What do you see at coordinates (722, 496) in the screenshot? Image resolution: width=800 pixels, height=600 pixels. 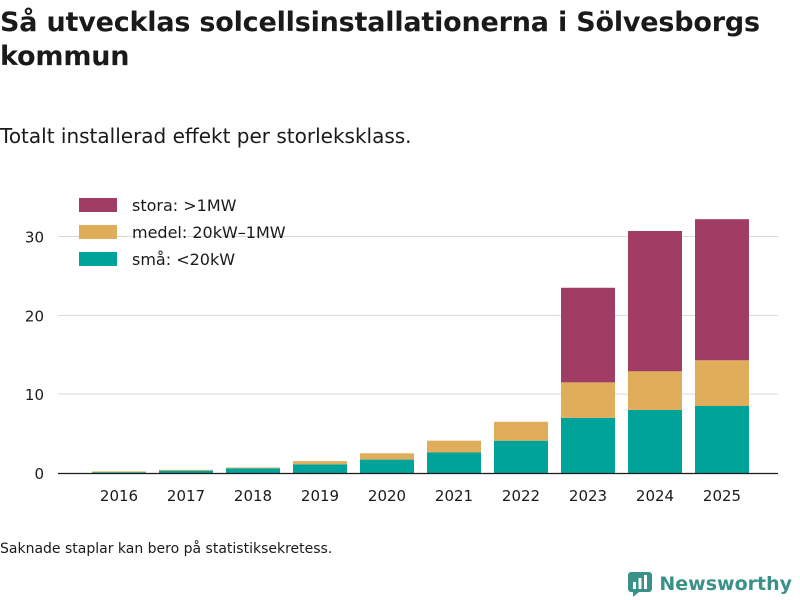 I see `x-tick-label-2025: 2025` at bounding box center [722, 496].